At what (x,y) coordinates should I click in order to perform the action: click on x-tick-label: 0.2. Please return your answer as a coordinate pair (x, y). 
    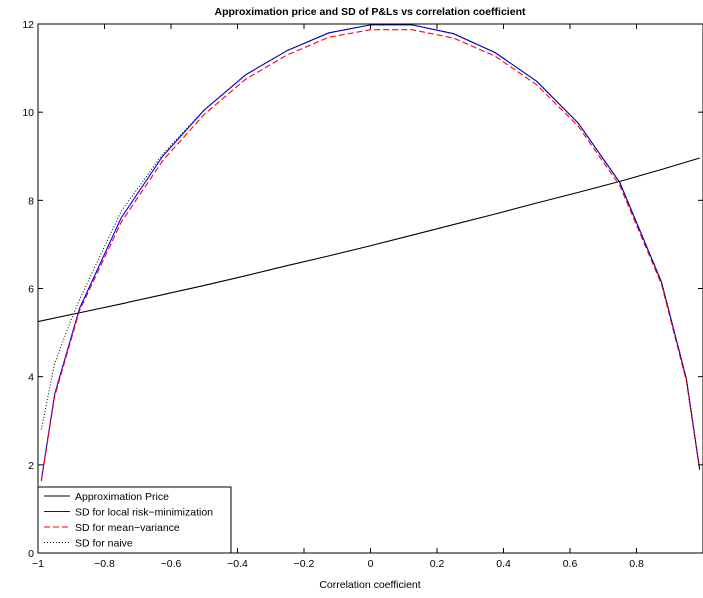
    Looking at the image, I should click on (437, 564).